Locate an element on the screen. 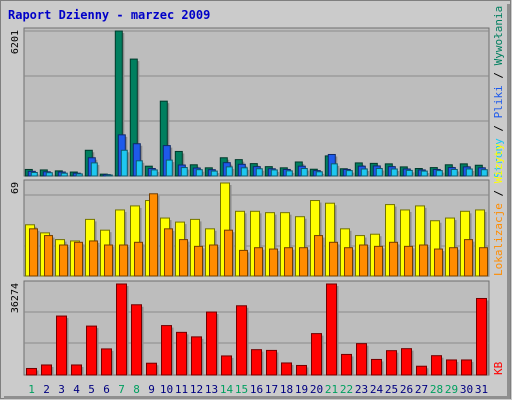 This screenshot has height=400, width=512. x-tick-label: 27 is located at coordinates (421, 389).